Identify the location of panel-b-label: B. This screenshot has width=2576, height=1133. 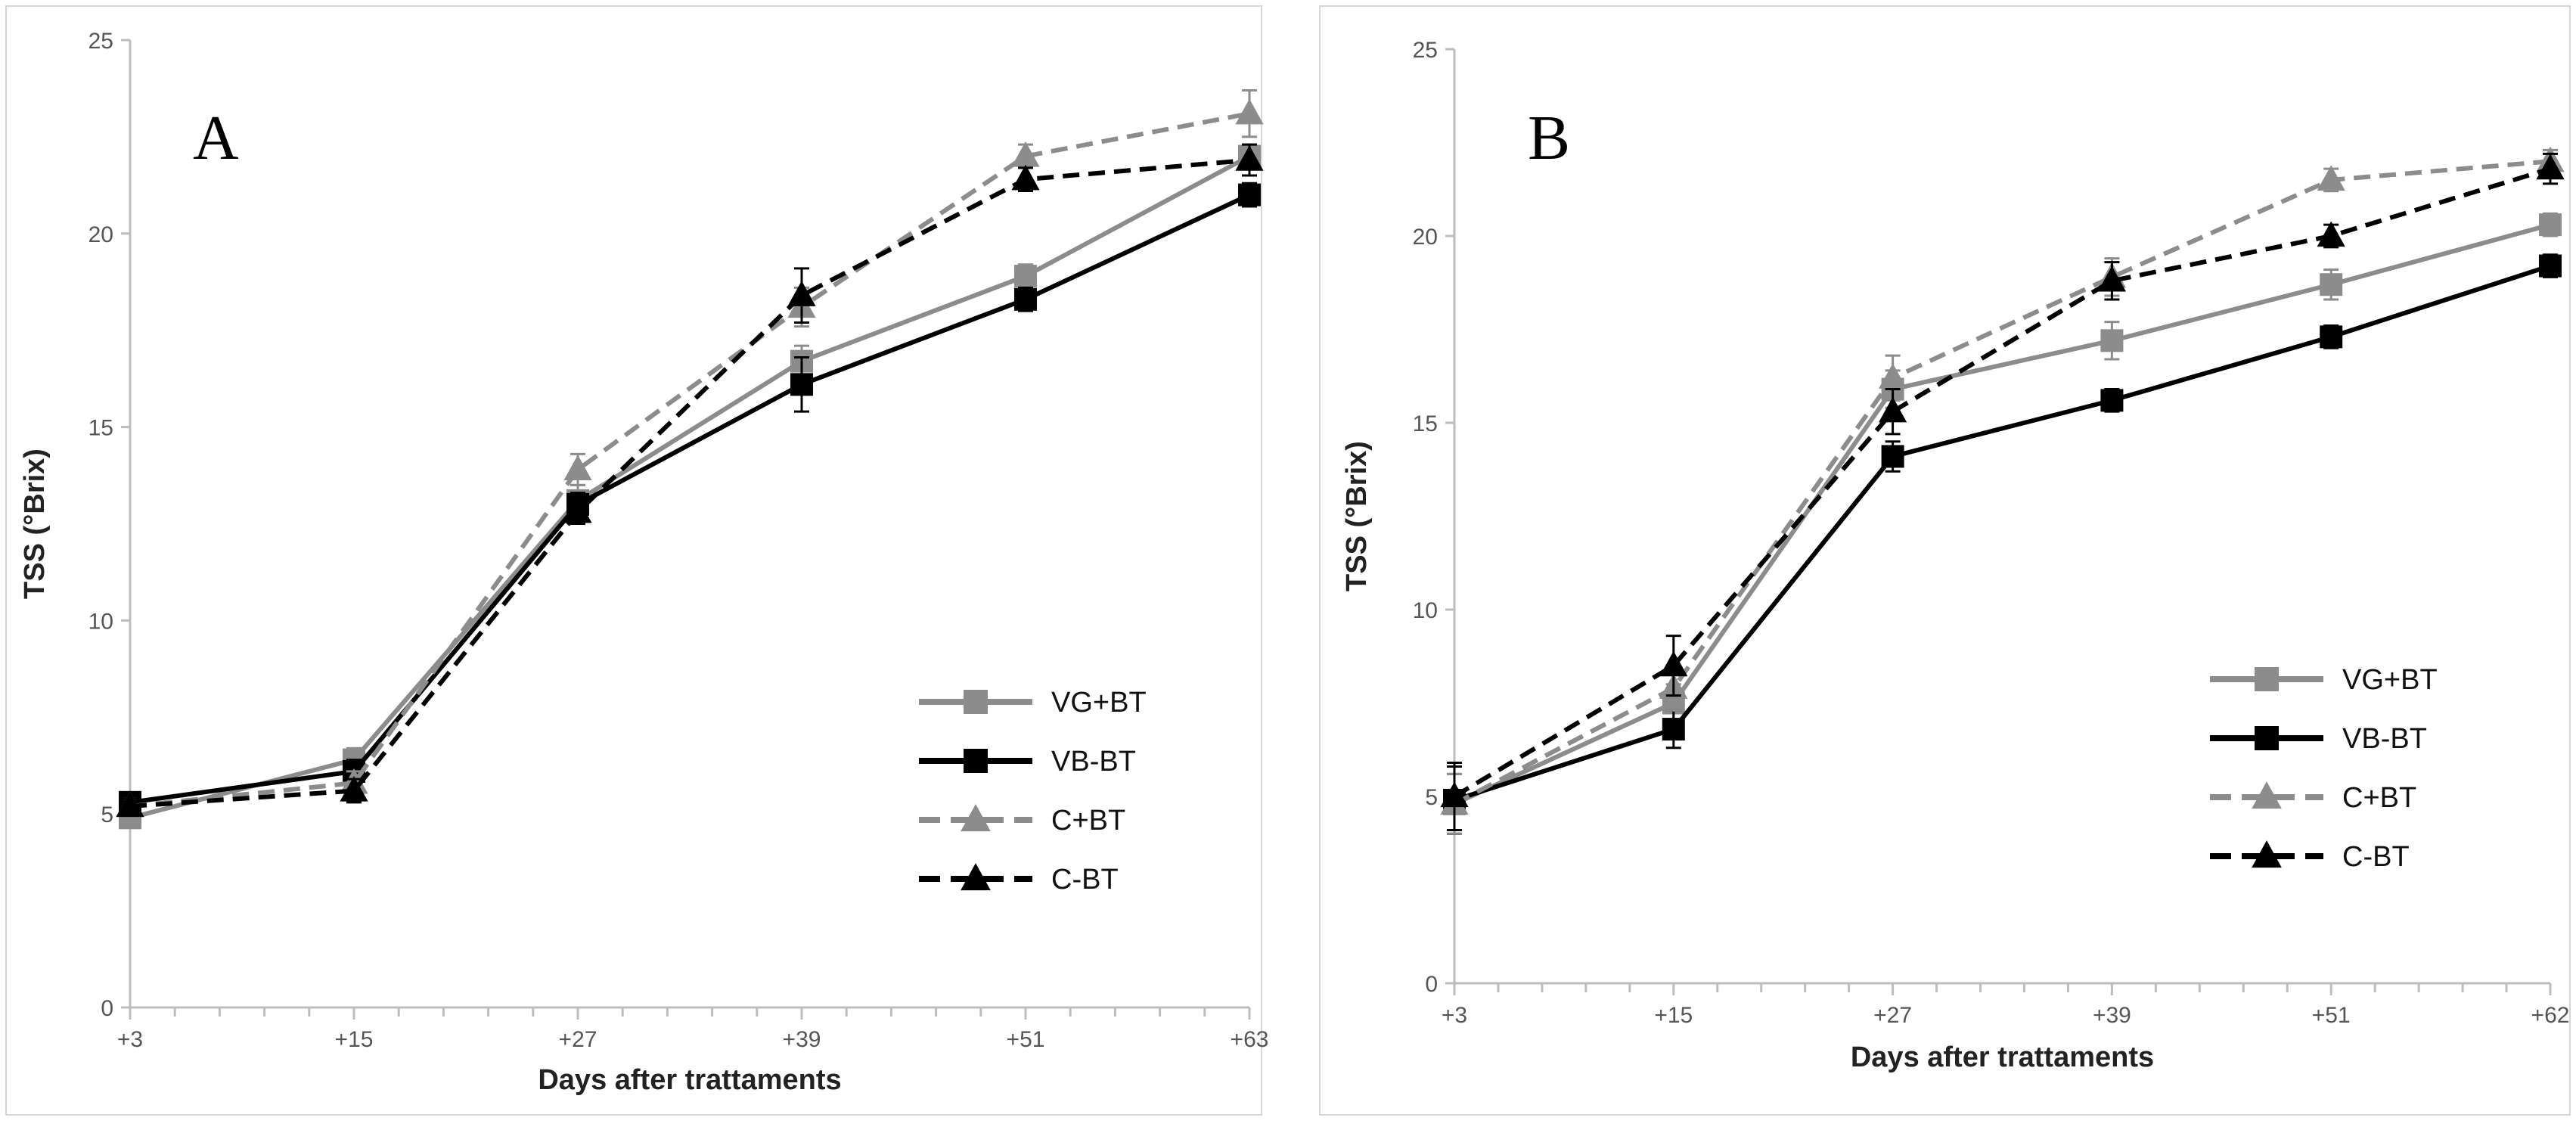
(1549, 138).